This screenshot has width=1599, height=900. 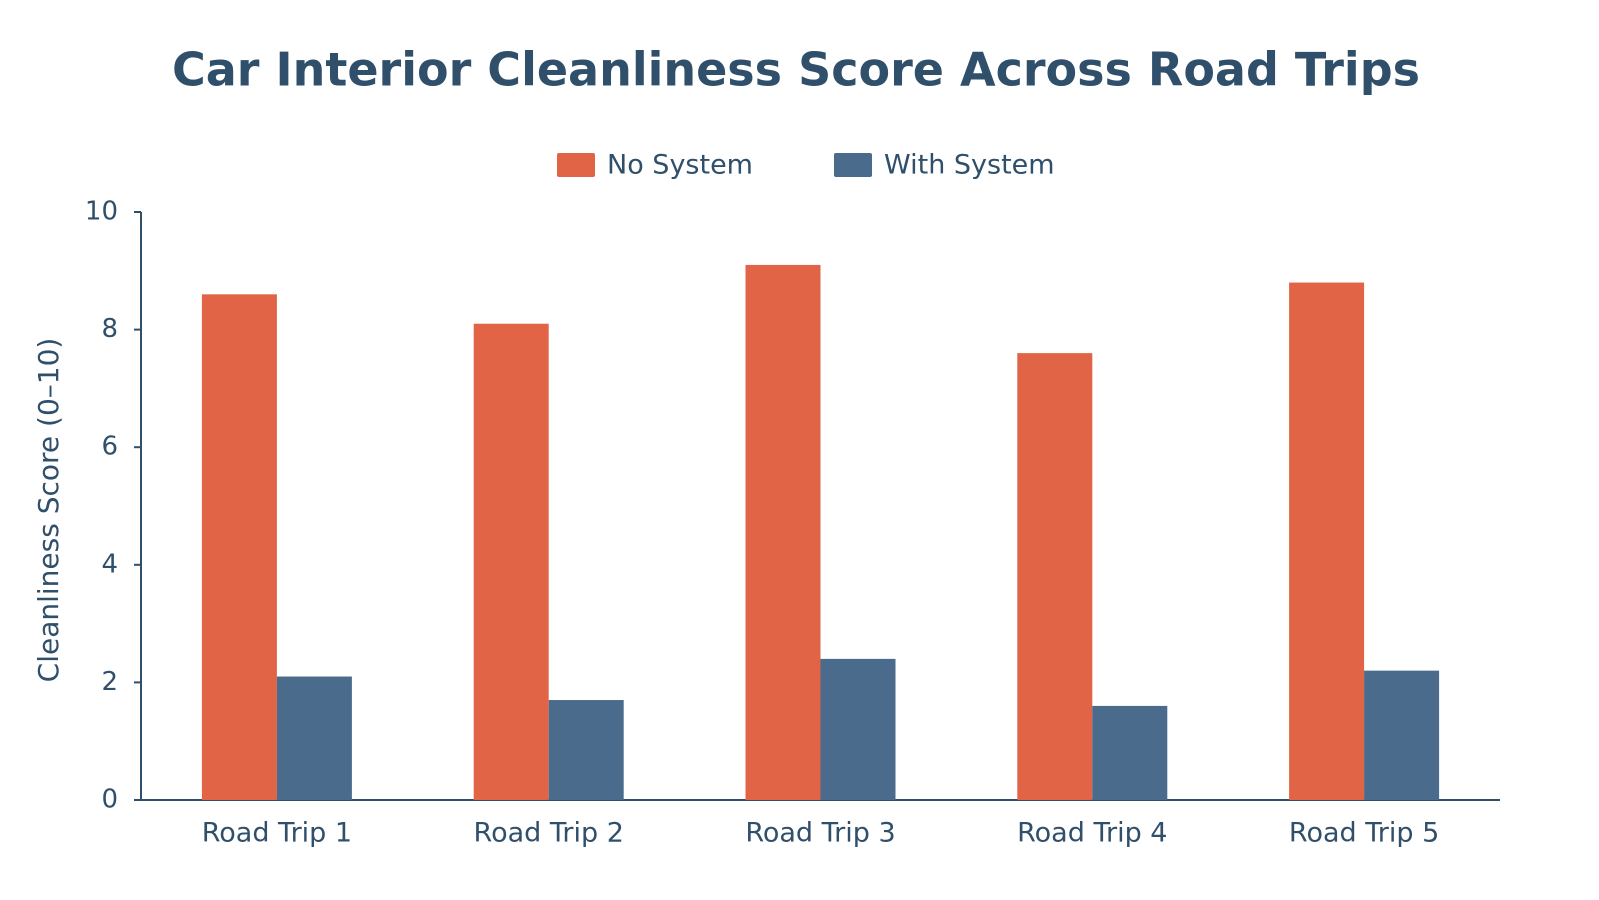 What do you see at coordinates (109, 800) in the screenshot?
I see `y-tick-label: 0` at bounding box center [109, 800].